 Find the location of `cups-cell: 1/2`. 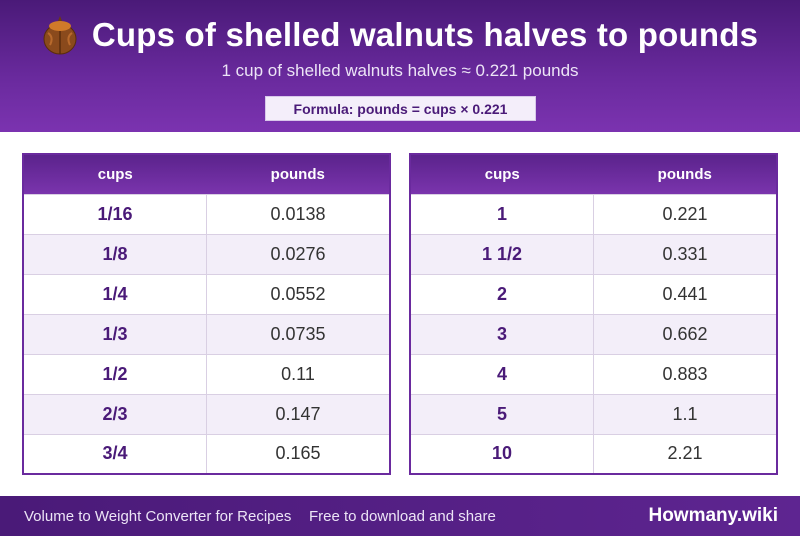

cups-cell: 1/2 is located at coordinates (115, 373).